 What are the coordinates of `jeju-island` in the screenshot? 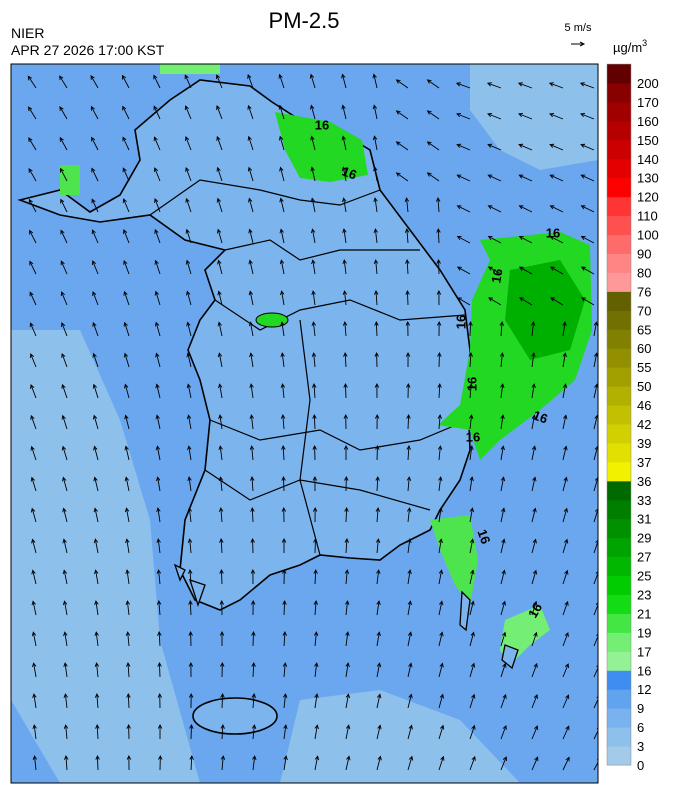 It's located at (235, 716).